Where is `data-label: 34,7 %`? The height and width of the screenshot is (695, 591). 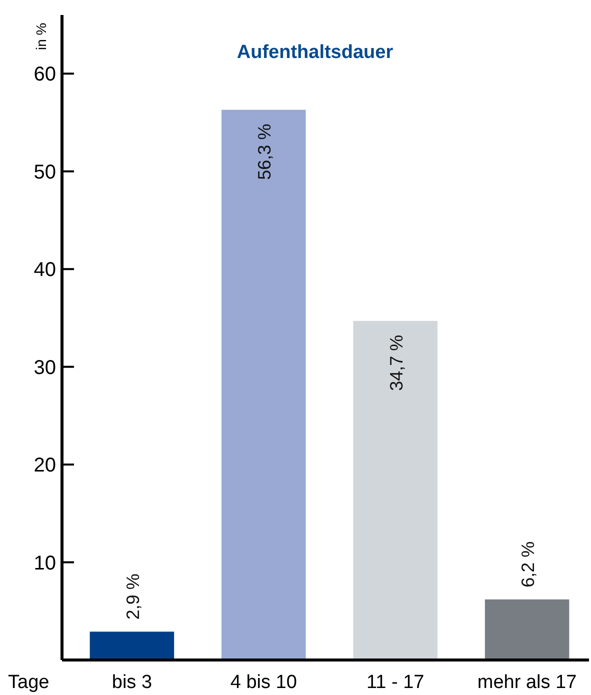 data-label: 34,7 % is located at coordinates (396, 362).